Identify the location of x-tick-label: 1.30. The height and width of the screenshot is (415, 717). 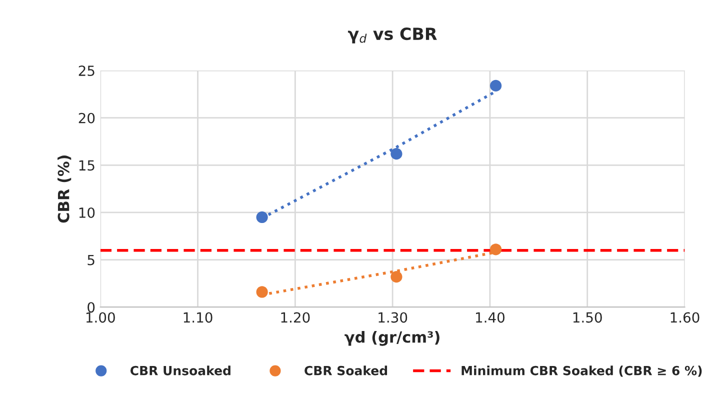
(393, 317).